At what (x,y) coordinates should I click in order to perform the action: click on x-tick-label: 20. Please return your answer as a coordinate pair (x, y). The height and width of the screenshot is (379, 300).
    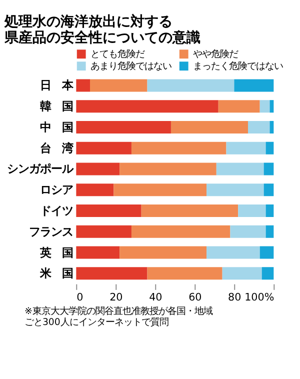
    Looking at the image, I should click on (116, 297).